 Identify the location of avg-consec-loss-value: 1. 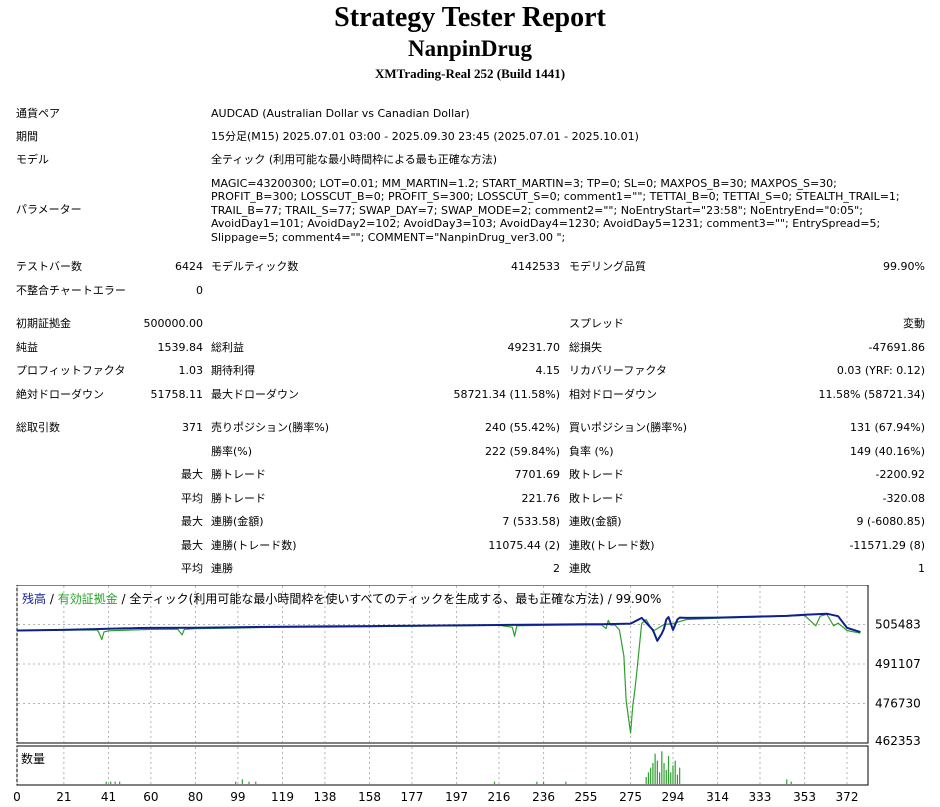
(921, 568).